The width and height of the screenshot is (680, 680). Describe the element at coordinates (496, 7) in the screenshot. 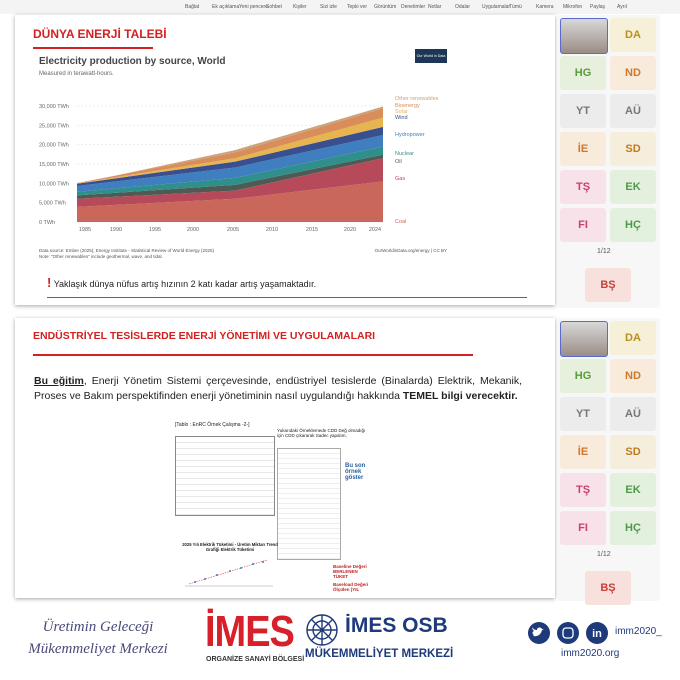

I see `toolbar-item: Uygulamalar` at that location.